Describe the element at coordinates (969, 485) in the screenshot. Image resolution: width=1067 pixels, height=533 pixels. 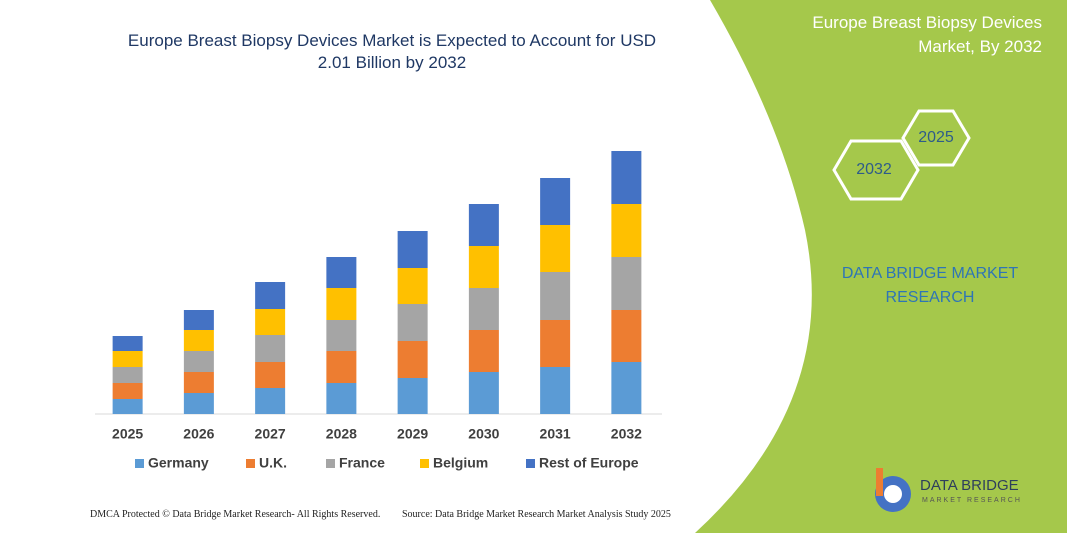
I see `logo-name: DATA BRIDGE` at that location.